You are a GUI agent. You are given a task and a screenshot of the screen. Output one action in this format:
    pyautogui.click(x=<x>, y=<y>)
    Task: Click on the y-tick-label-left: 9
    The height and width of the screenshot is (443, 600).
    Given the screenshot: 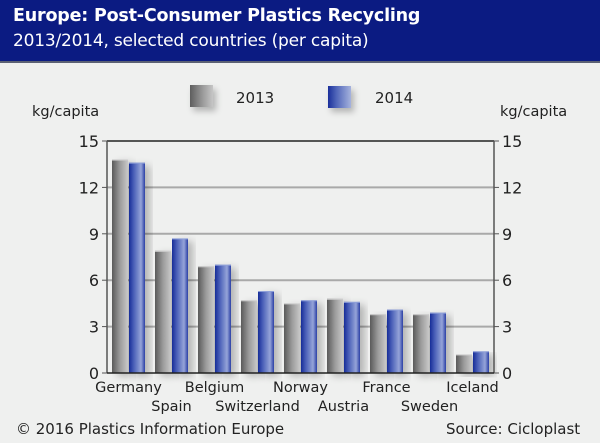 What is the action you would take?
    pyautogui.click(x=94, y=234)
    